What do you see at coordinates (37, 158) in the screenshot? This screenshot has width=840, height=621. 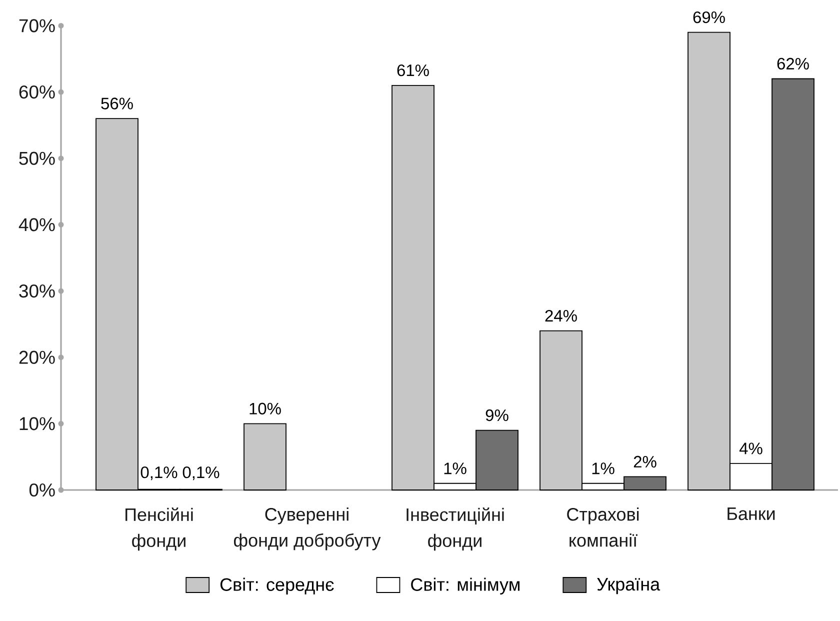 I see `y-tick-label: 50%` at bounding box center [37, 158].